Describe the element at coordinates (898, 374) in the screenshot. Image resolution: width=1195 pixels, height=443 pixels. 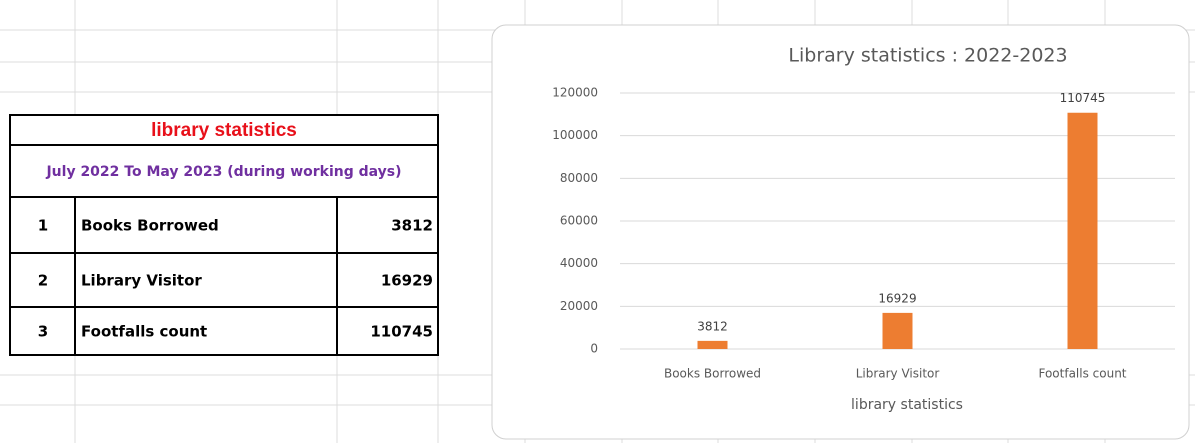
I see `x-tick-label: Library Visitor` at that location.